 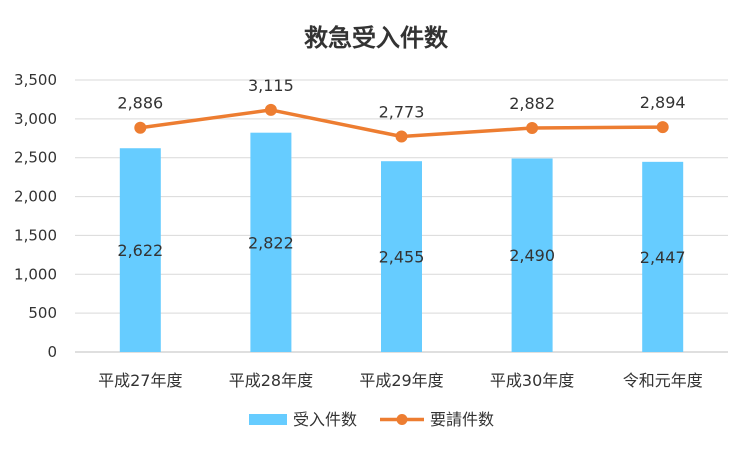 I want to click on y-tick-label: 2,000, so click(x=35, y=197).